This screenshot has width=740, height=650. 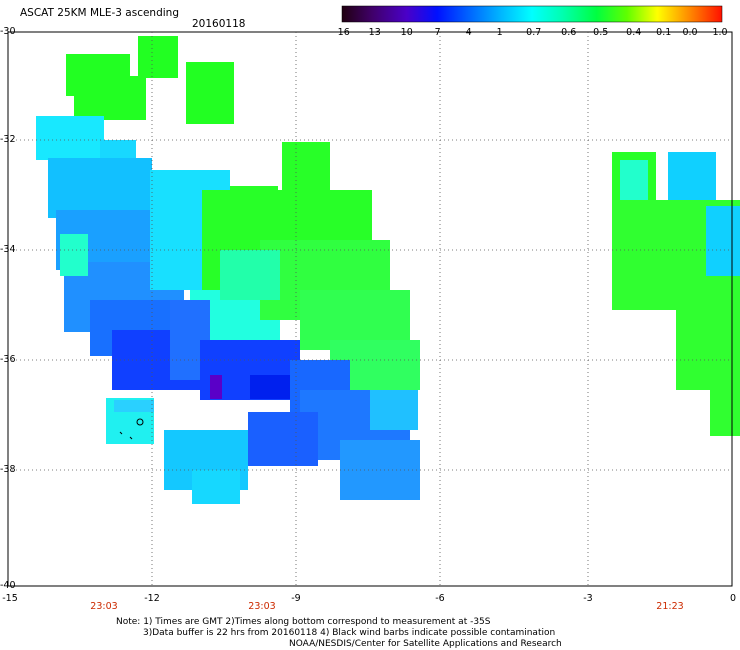 I want to click on time-label-2: 23:03, so click(x=262, y=606).